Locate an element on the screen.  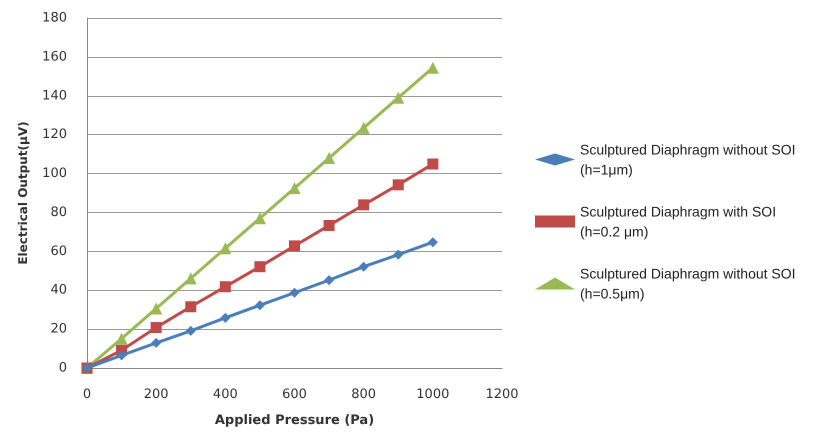
y-tick-label: 60 is located at coordinates (58, 251).